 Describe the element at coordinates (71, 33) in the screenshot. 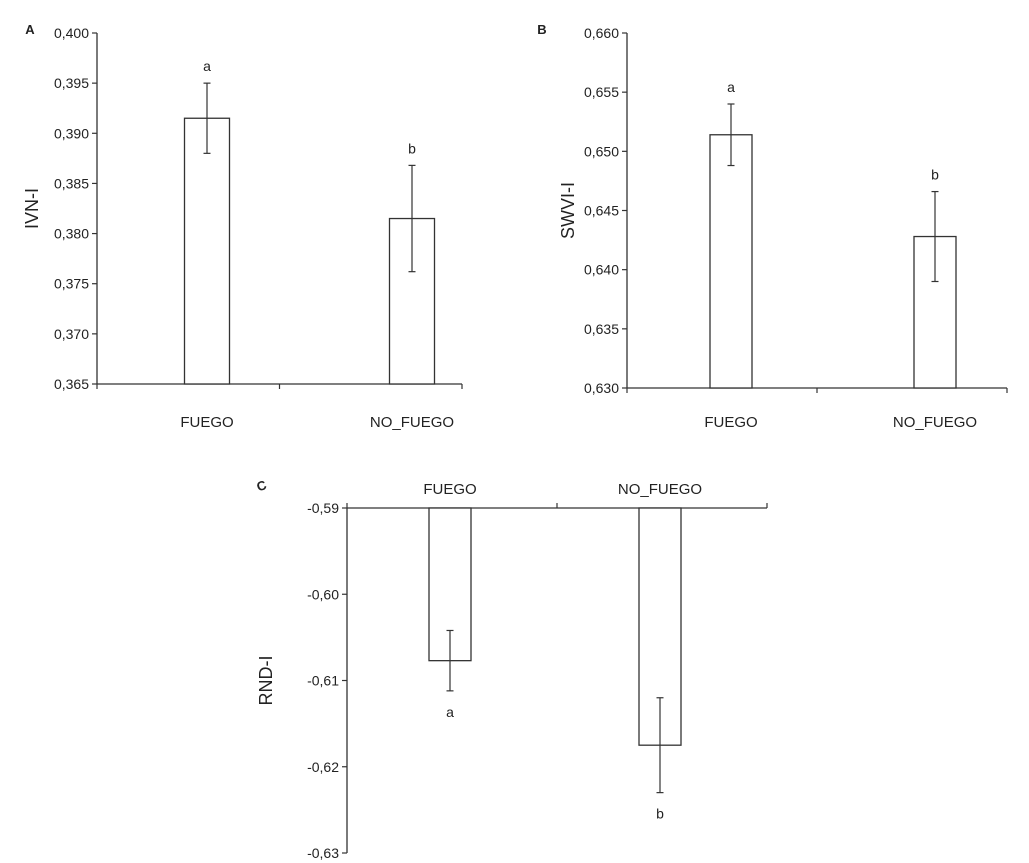

I see `y-tick-label: 0,400` at that location.